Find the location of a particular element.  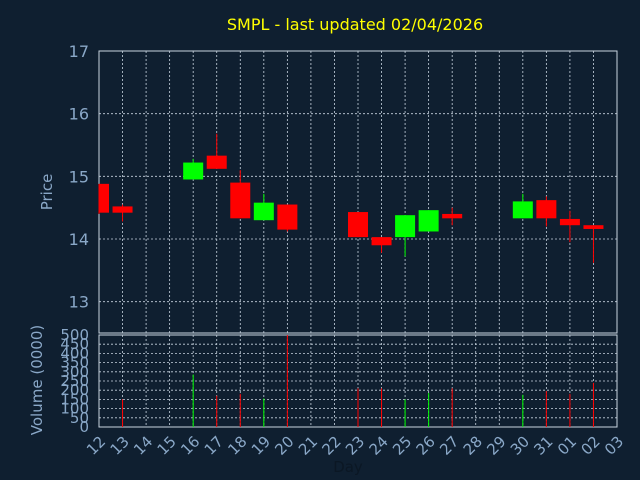

price-tick-label: 13 is located at coordinates (79, 302).